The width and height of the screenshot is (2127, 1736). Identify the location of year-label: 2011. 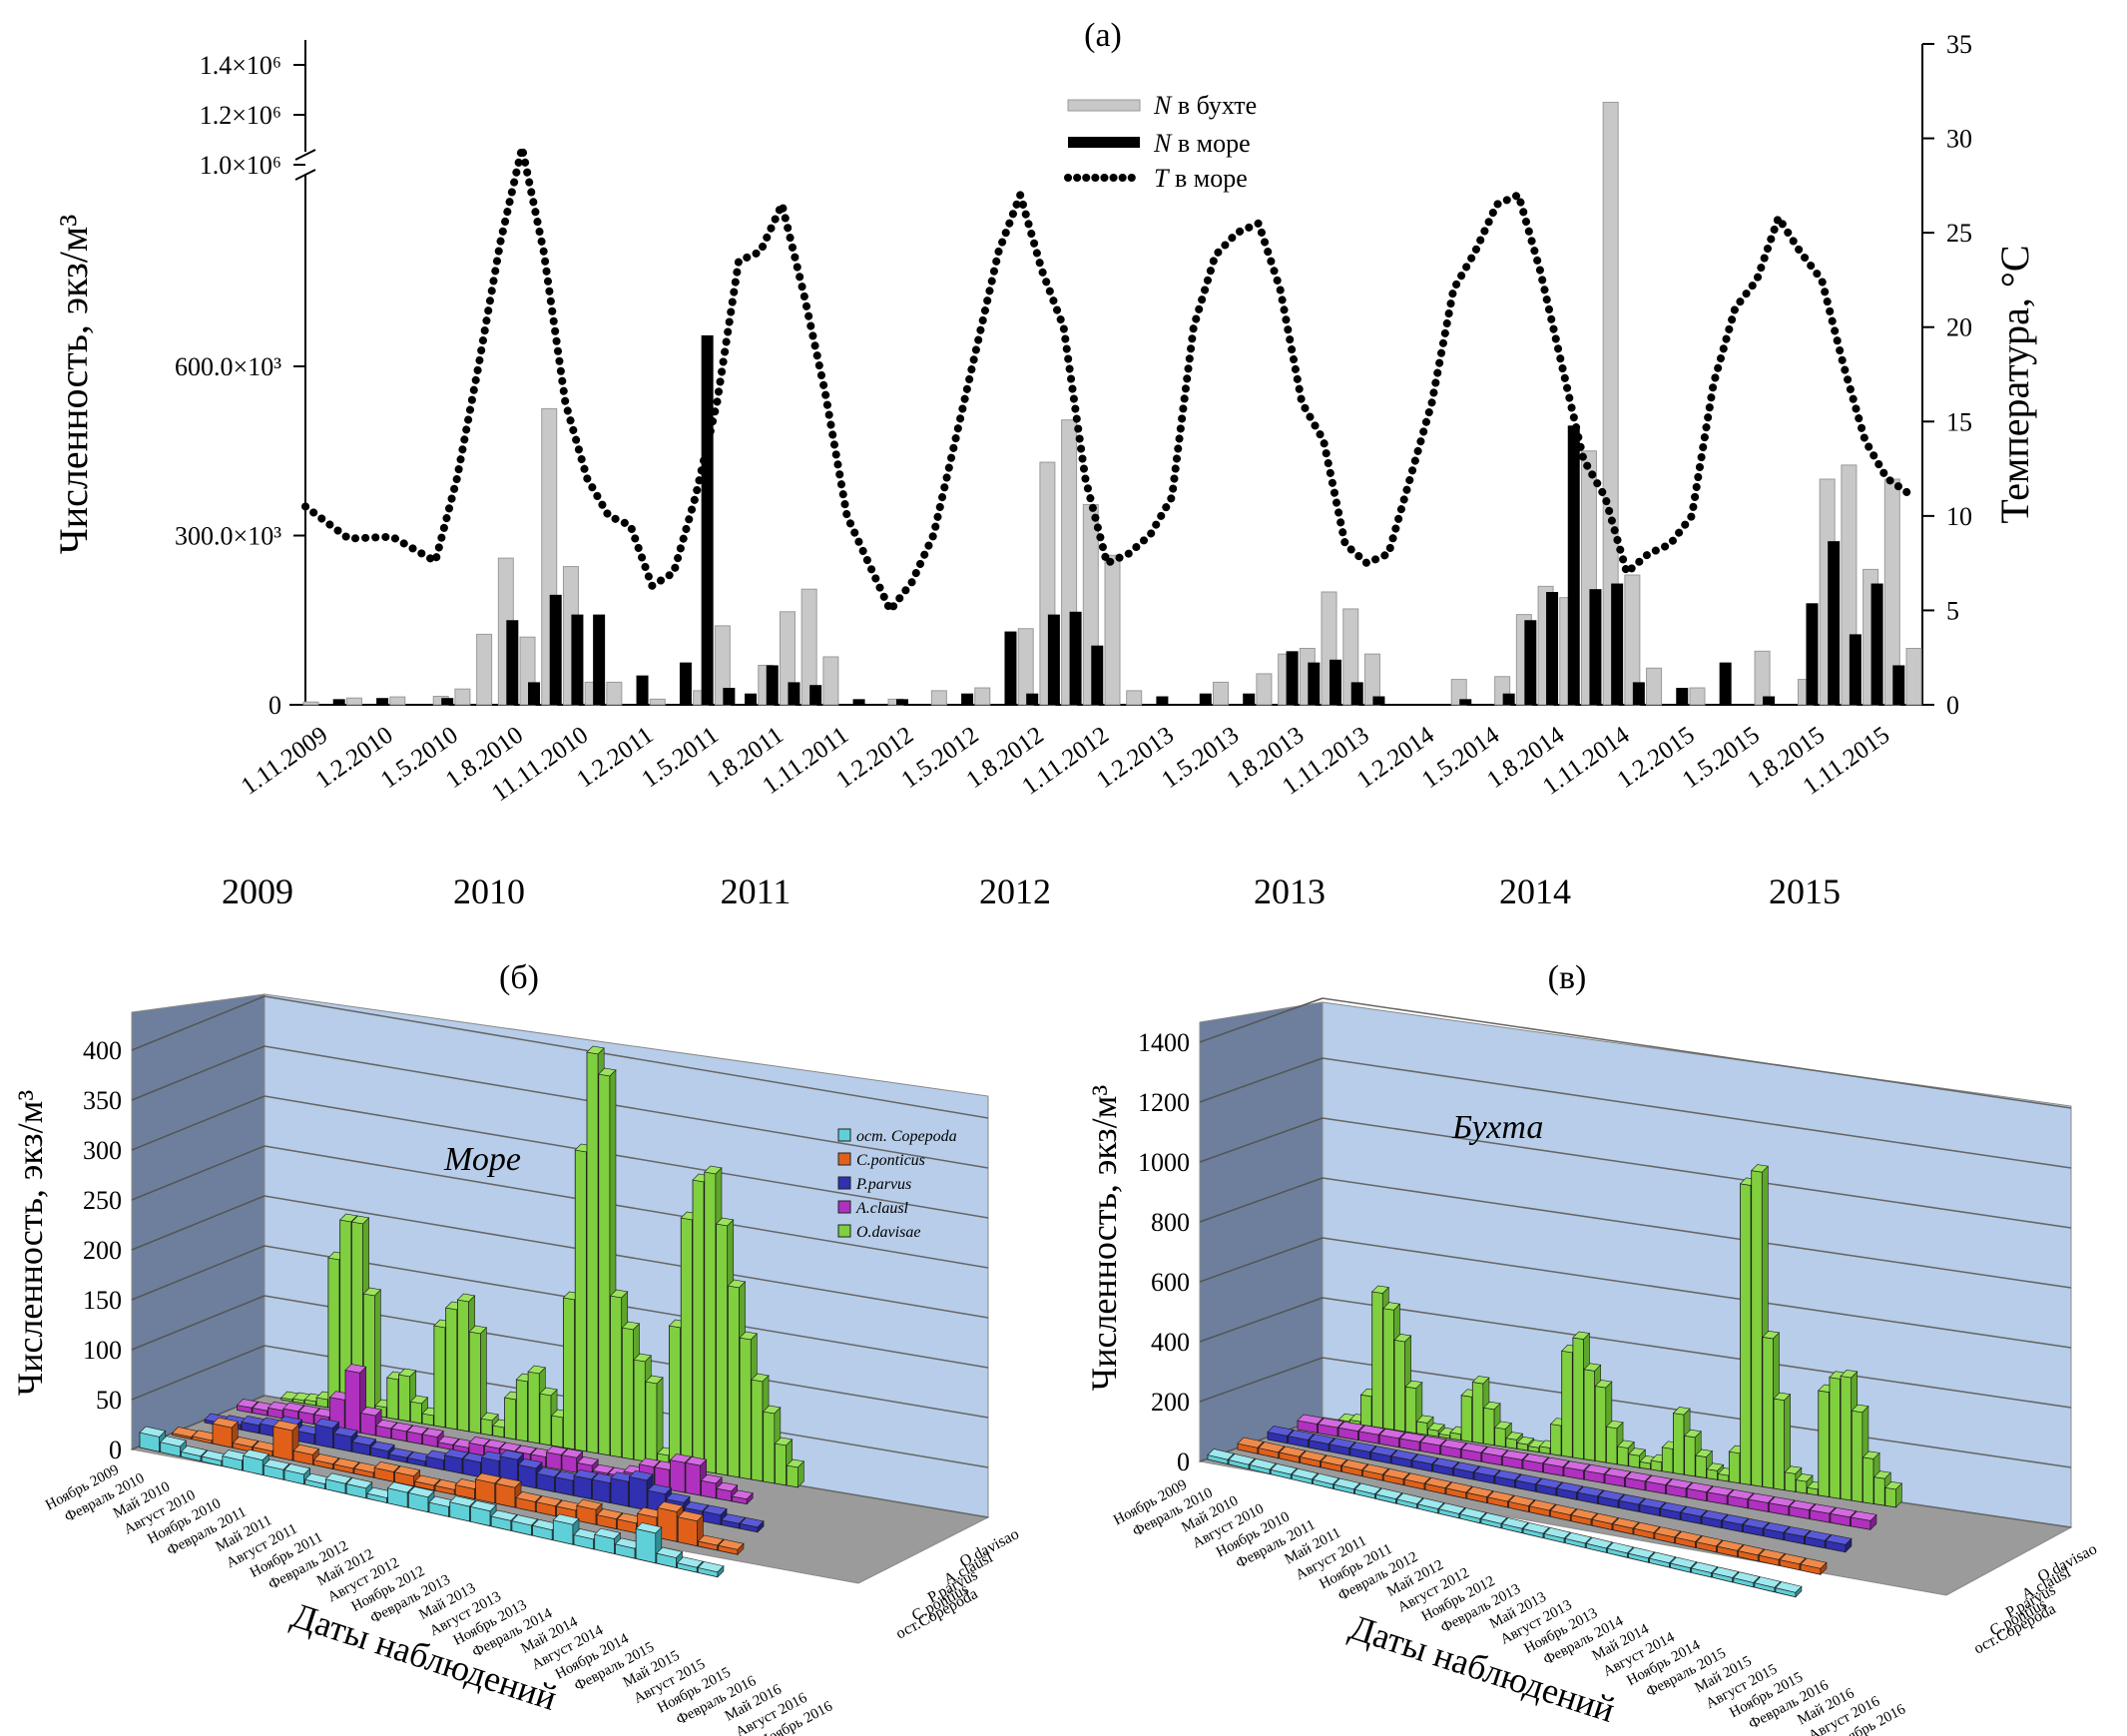
(756, 891).